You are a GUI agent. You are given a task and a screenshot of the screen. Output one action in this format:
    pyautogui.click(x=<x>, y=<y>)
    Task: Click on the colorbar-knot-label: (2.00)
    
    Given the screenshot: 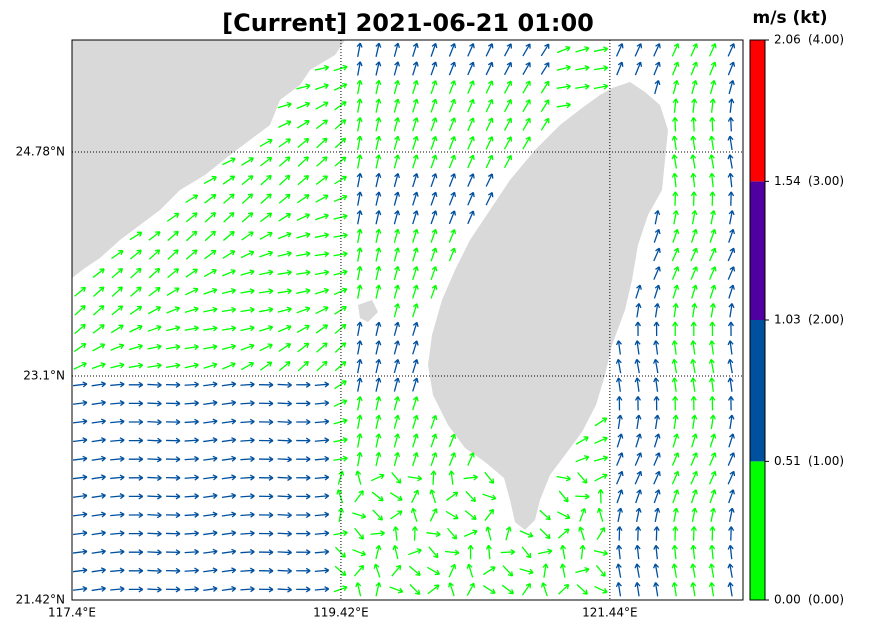 What is the action you would take?
    pyautogui.click(x=826, y=320)
    